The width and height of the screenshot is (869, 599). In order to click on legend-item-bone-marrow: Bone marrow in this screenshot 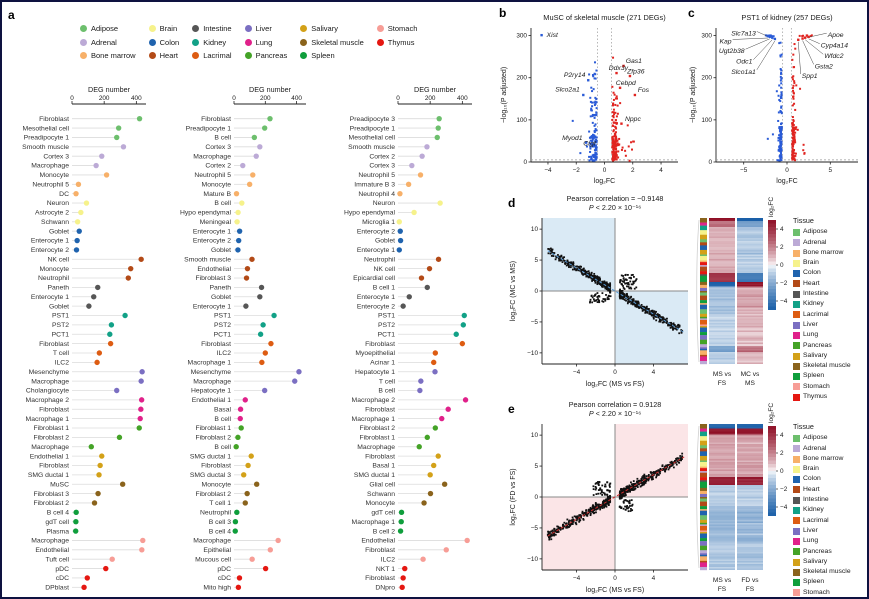, I will do `click(108, 56)`.